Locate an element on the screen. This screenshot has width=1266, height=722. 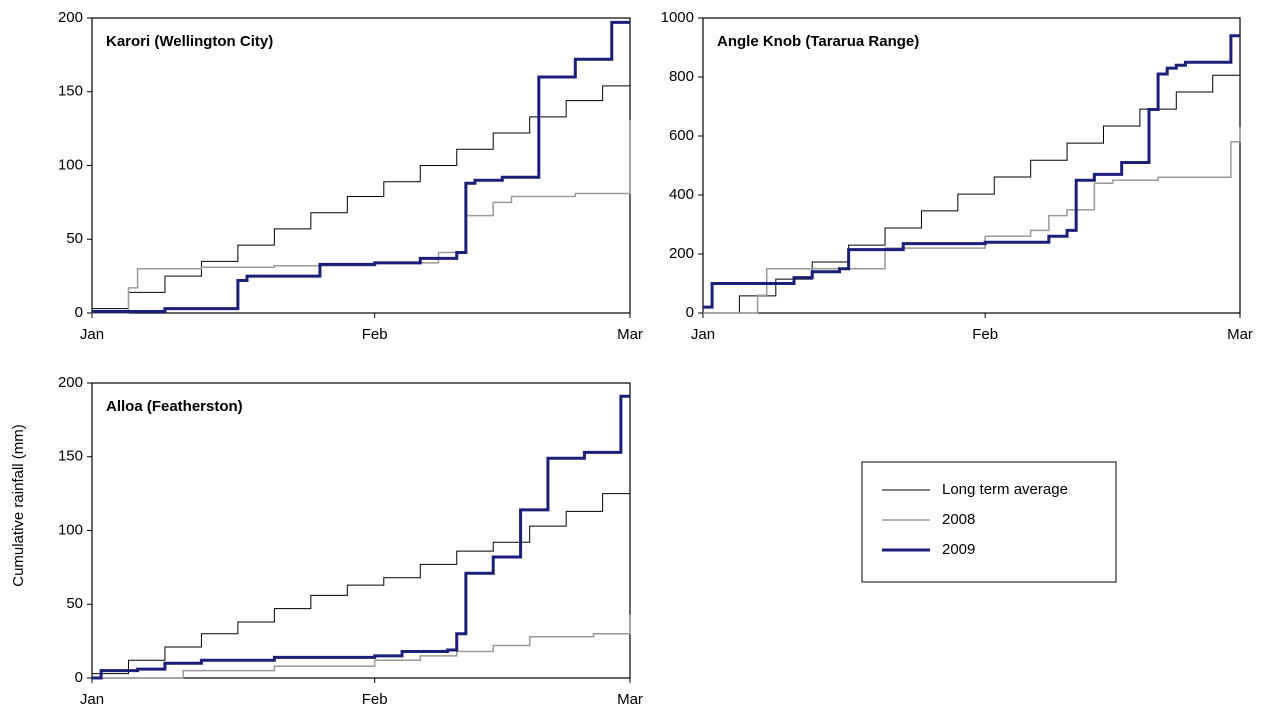
legend-box is located at coordinates (989, 522).